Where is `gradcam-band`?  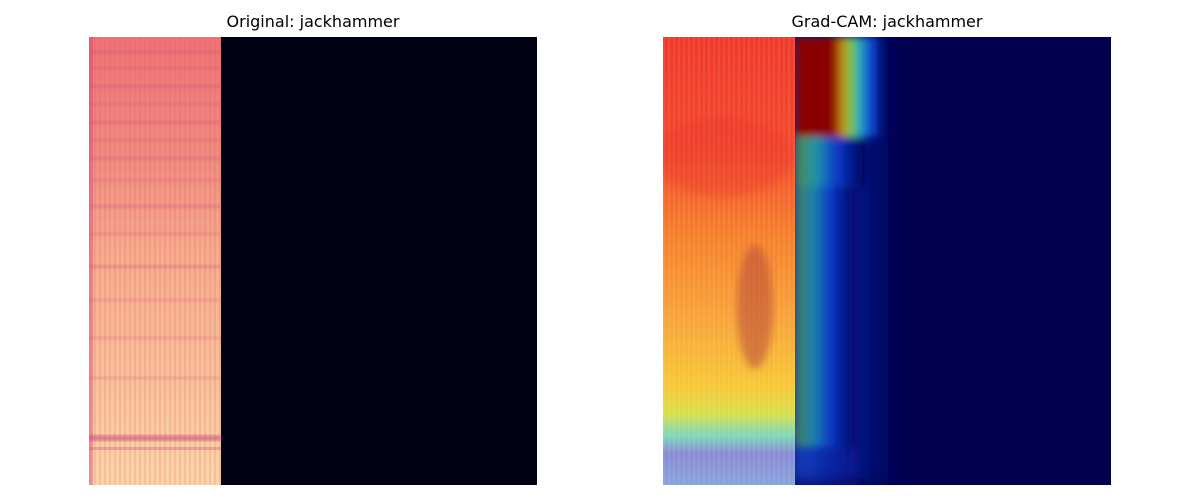
gradcam-band is located at coordinates (729, 261).